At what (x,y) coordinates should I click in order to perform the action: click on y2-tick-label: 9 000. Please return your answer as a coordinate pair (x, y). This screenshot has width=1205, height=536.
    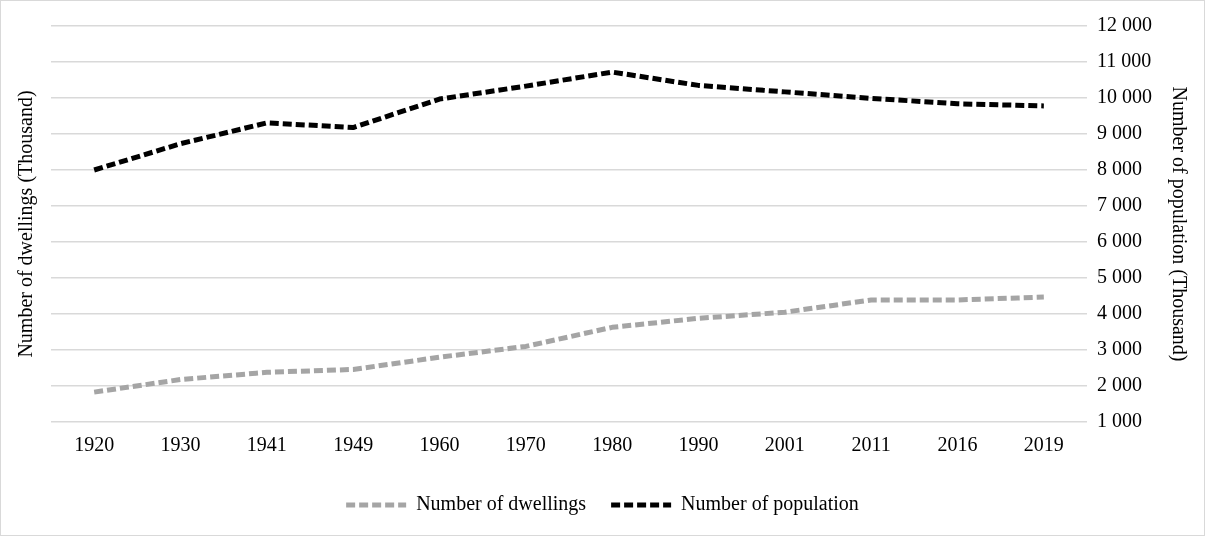
    Looking at the image, I should click on (1119, 132).